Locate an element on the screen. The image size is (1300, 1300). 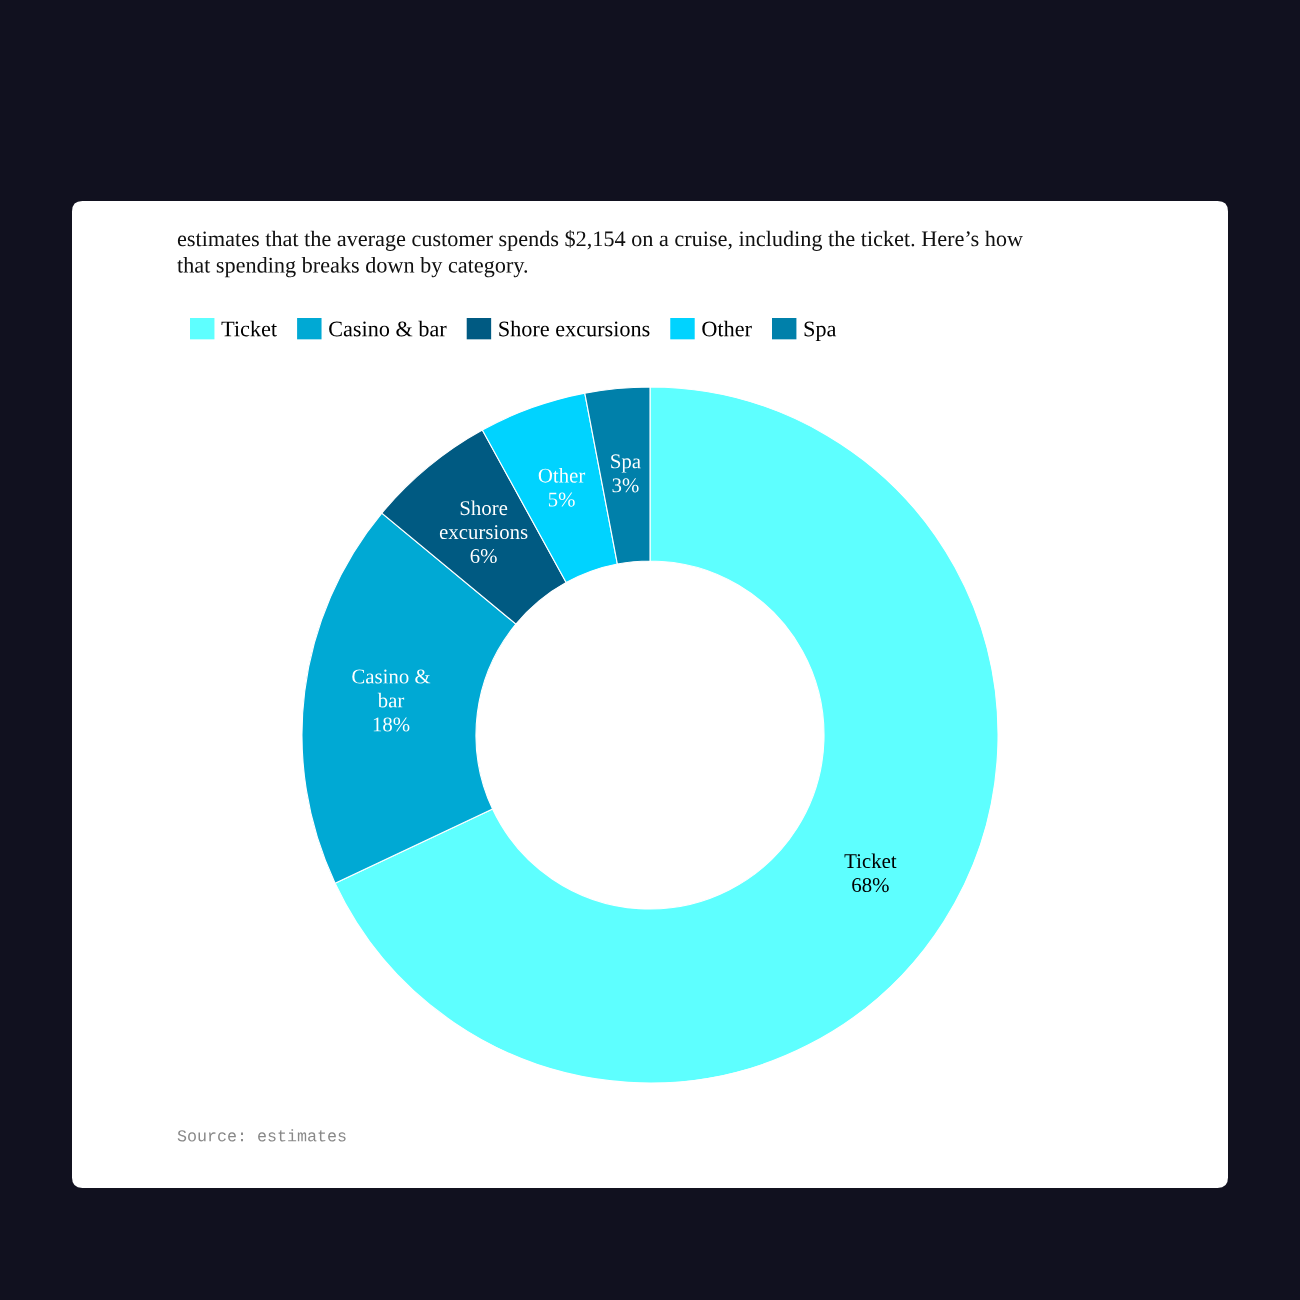
source-note: Source: estimates is located at coordinates (261, 1135).